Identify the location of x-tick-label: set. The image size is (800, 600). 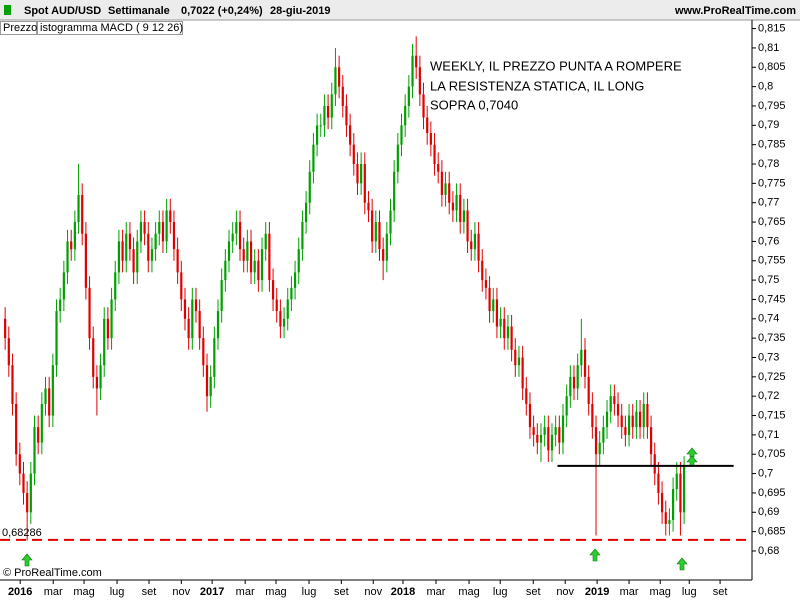
(533, 592).